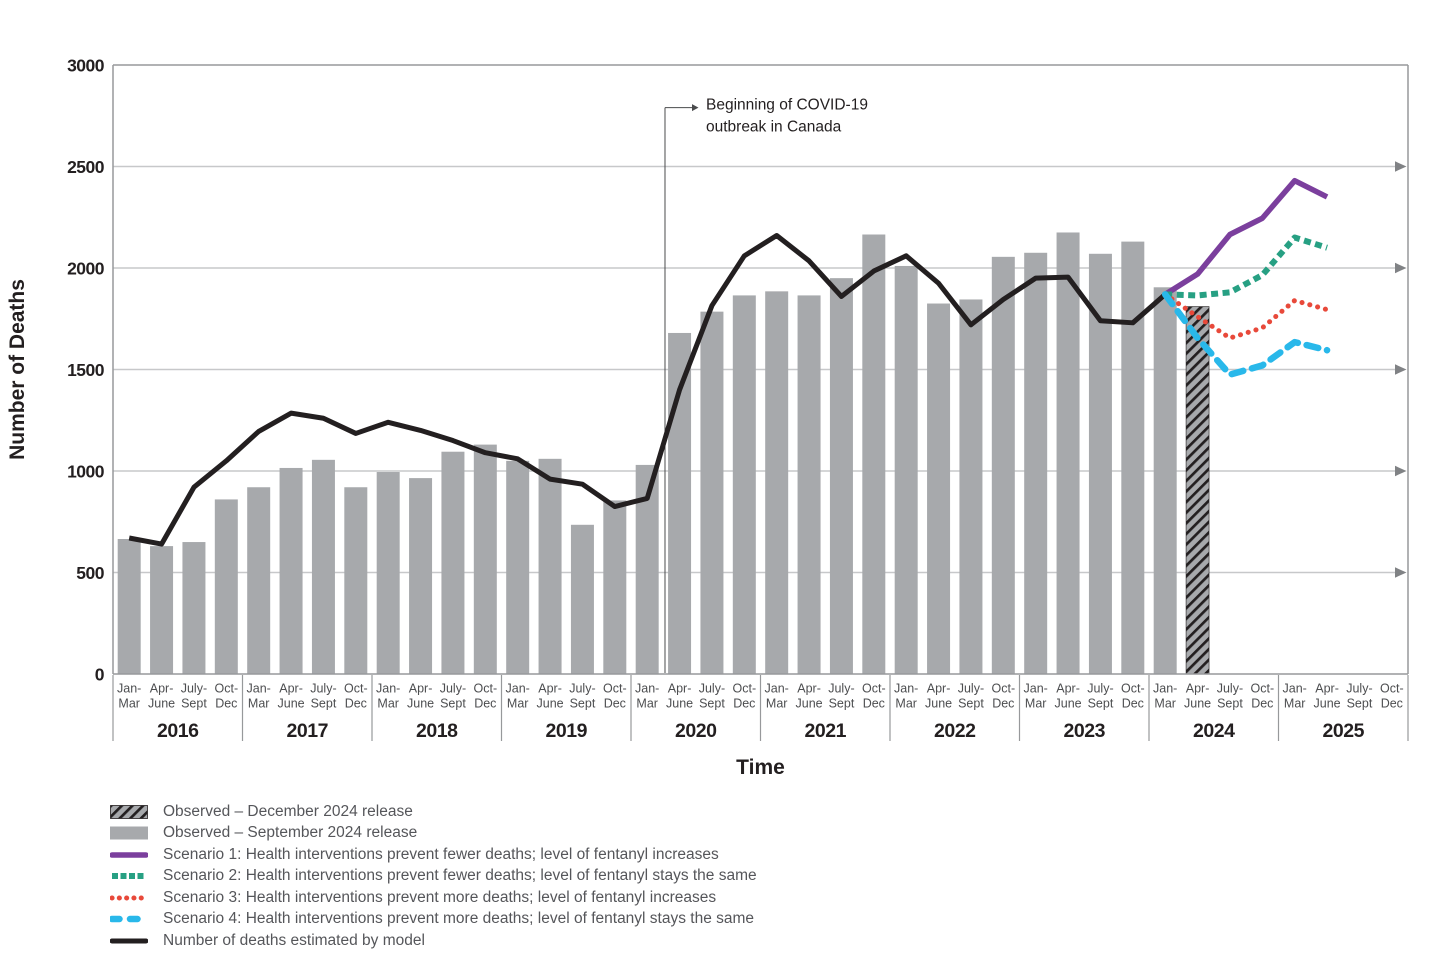  I want to click on bar-observed-2021-q3, so click(841, 476).